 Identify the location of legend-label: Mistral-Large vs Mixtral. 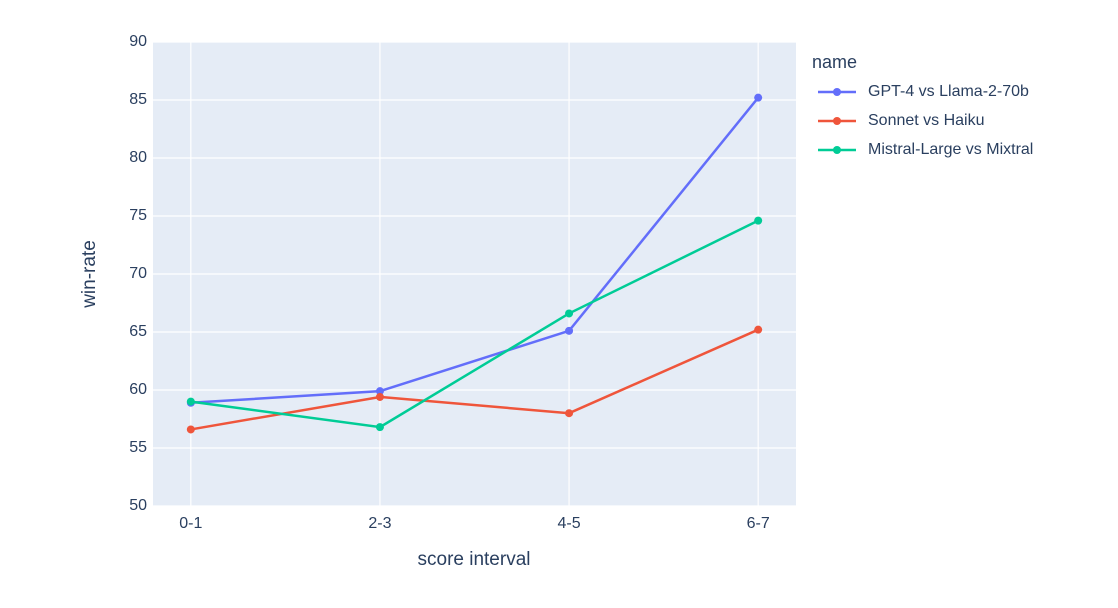
(950, 149).